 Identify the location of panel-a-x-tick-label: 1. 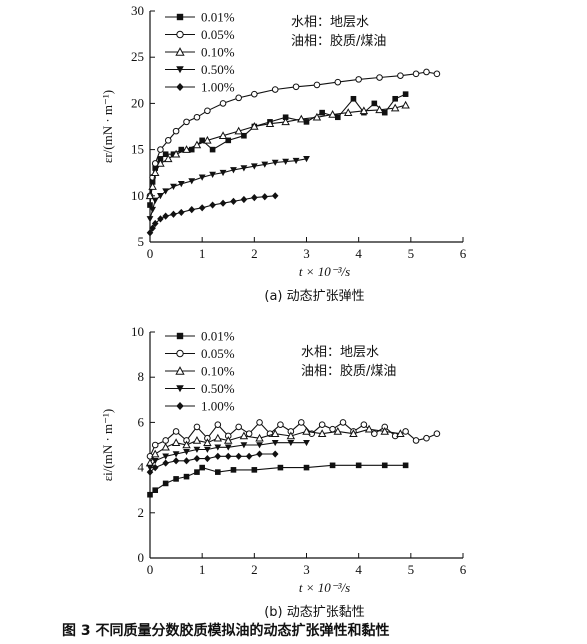
(202, 253).